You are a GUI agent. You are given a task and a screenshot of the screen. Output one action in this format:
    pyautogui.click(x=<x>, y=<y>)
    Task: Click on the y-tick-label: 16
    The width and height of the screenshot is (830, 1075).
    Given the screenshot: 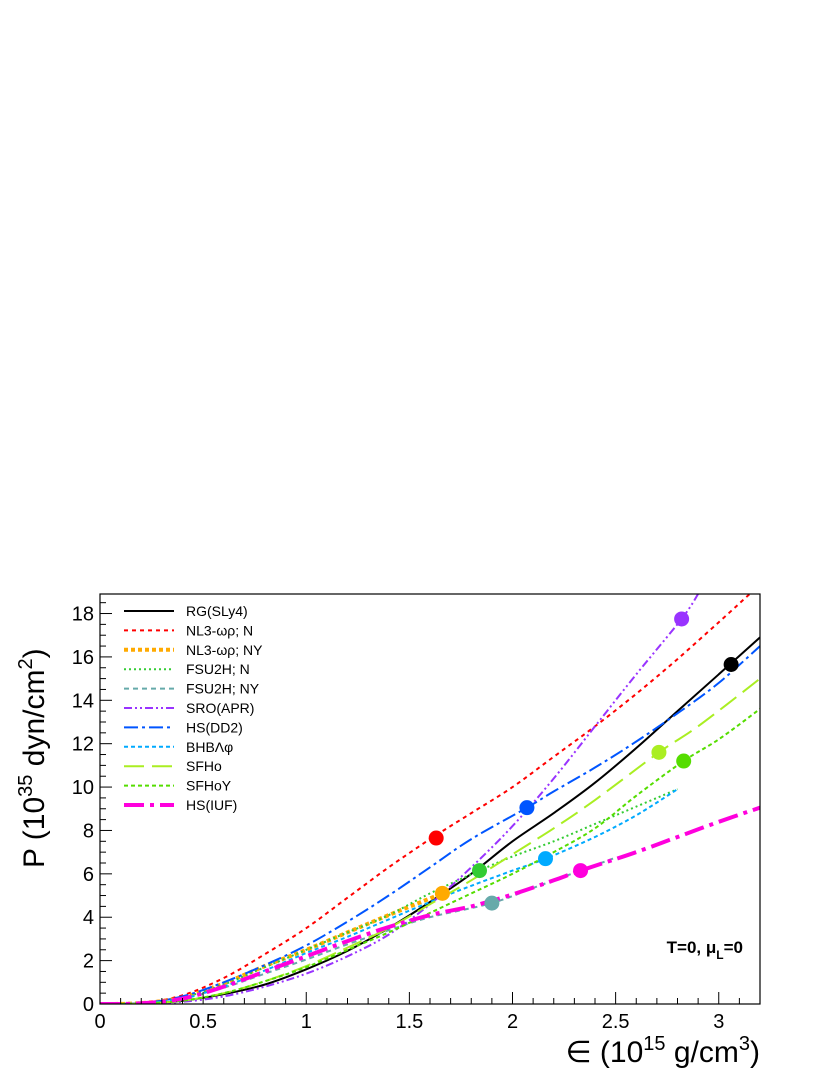 What is the action you would take?
    pyautogui.click(x=83, y=658)
    